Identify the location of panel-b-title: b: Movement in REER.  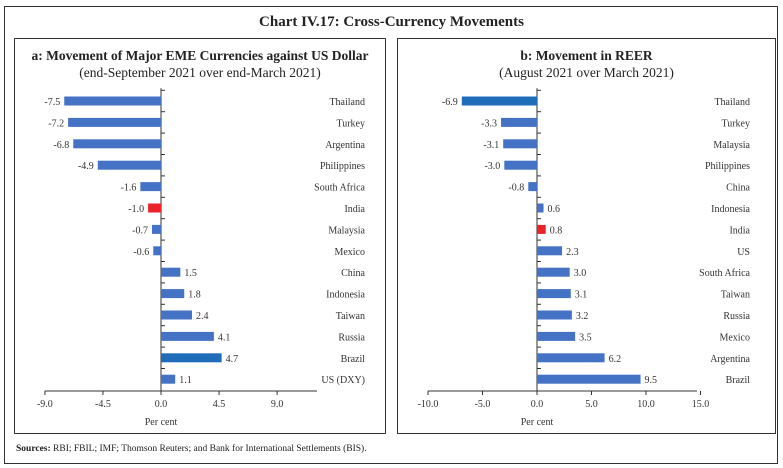
(586, 55).